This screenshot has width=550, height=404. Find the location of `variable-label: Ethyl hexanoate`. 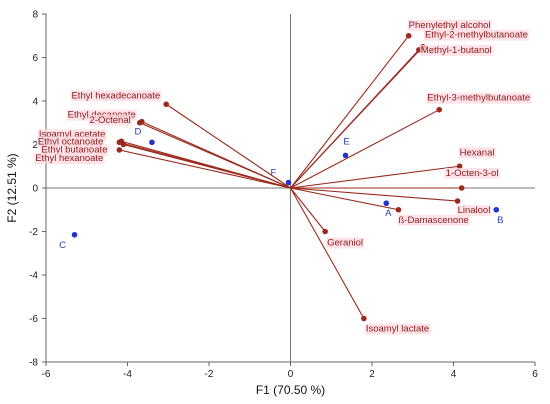

variable-label: Ethyl hexanoate is located at coordinates (69, 158).